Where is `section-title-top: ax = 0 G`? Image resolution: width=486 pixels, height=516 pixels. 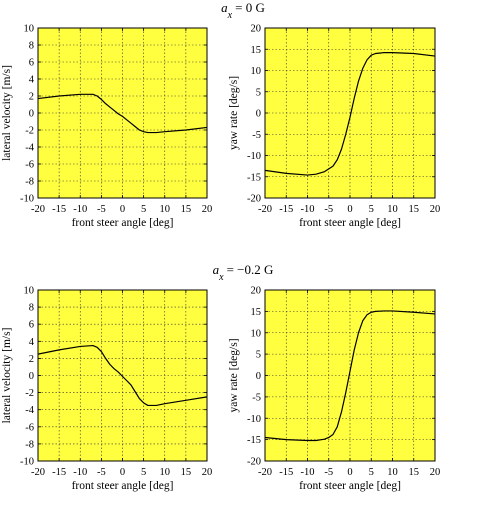 section-title-top: ax = 0 G is located at coordinates (243, 10).